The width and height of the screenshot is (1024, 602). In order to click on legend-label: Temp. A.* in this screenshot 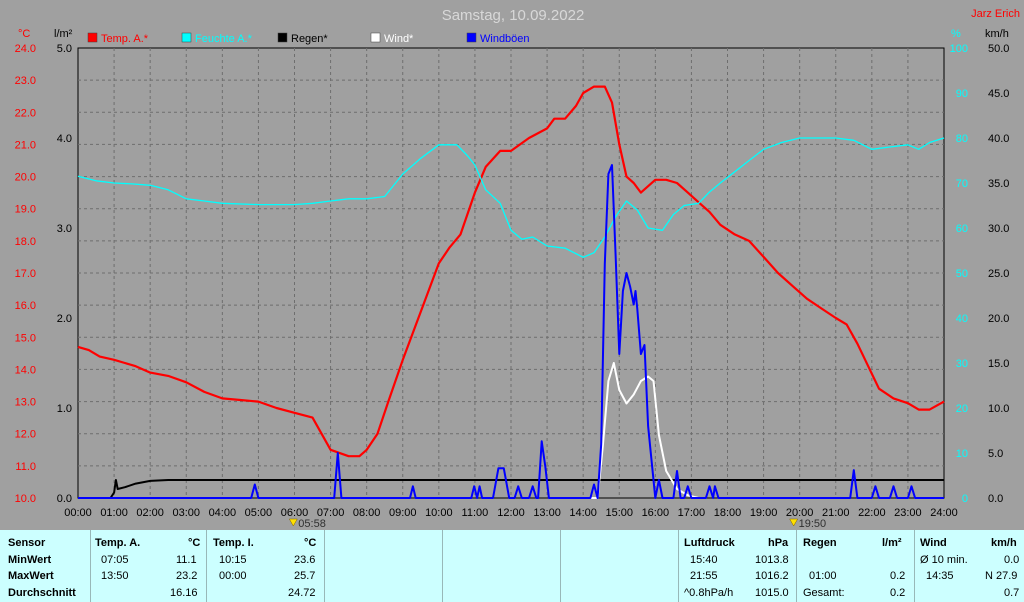, I will do `click(125, 39)`.